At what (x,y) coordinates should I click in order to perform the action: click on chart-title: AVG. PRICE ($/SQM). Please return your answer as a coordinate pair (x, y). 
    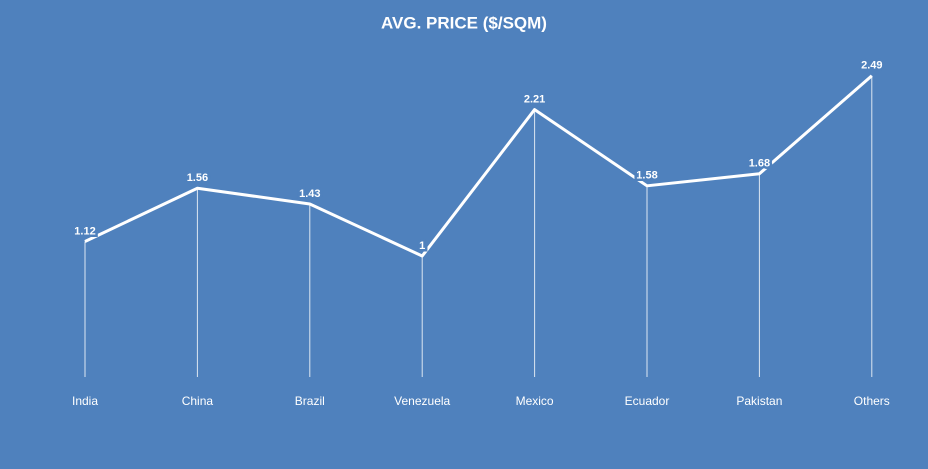
    Looking at the image, I should click on (464, 22).